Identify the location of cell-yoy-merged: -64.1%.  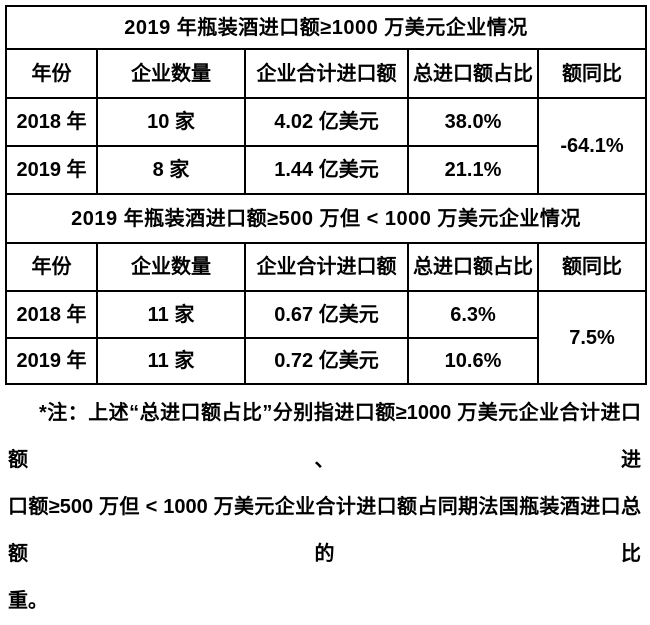
(592, 146).